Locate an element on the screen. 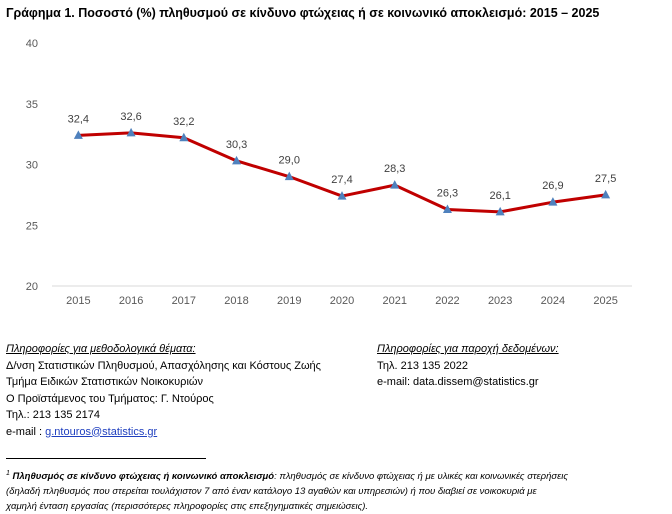 This screenshot has width=672, height=514. y-tick-label: 35 is located at coordinates (32, 105).